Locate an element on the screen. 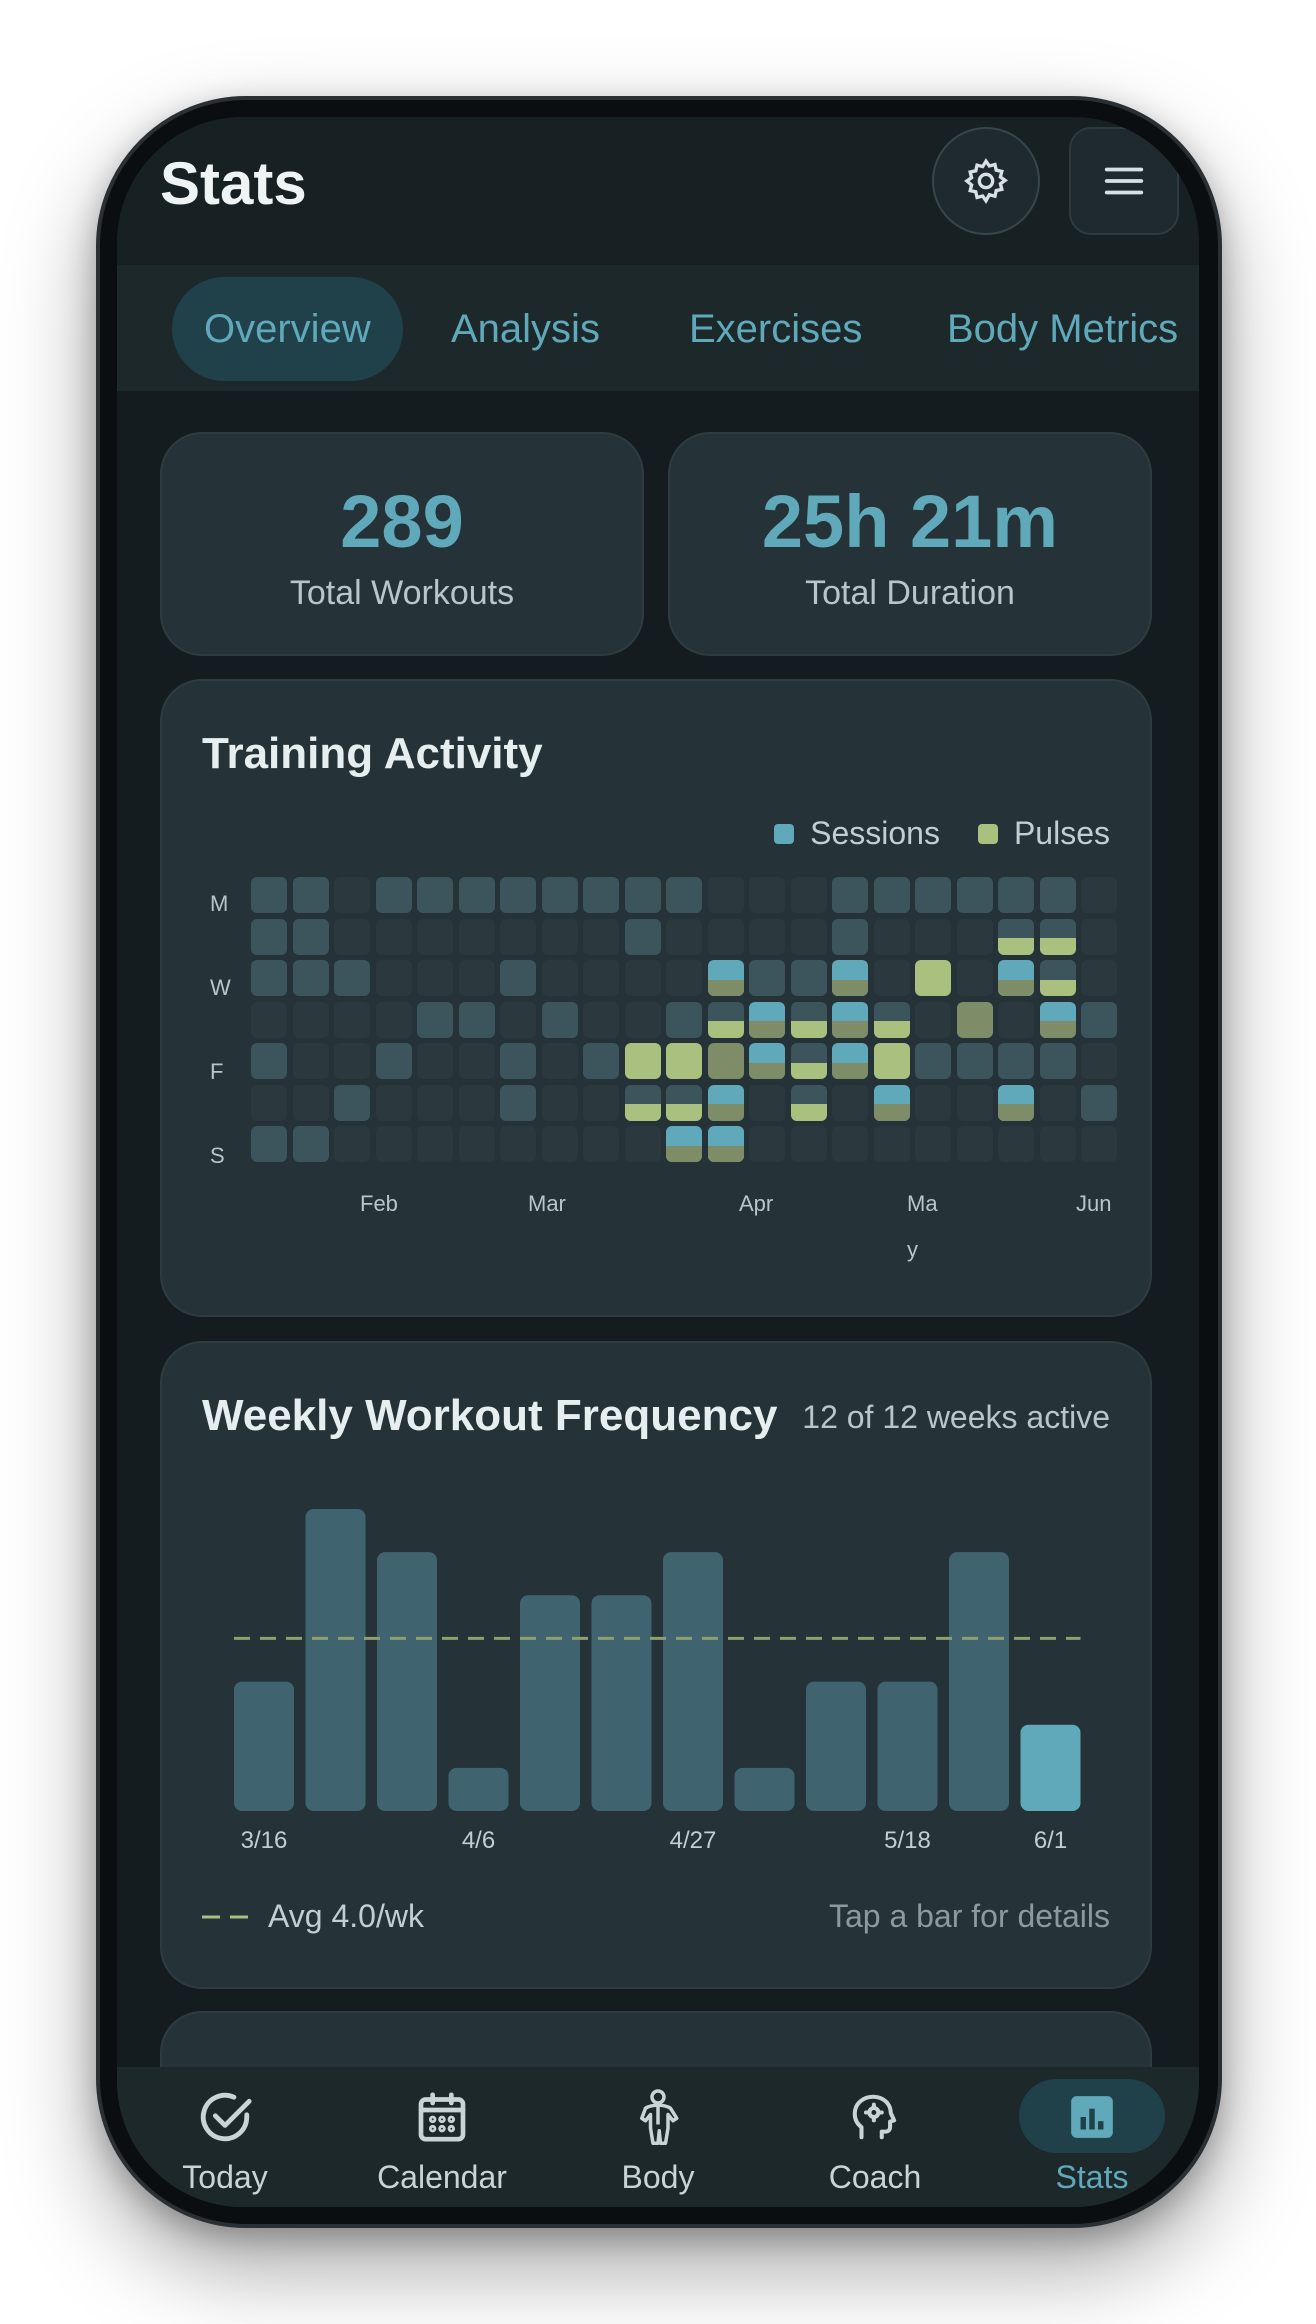 The height and width of the screenshot is (2324, 1316). day-label-sat: S is located at coordinates (217, 1155).